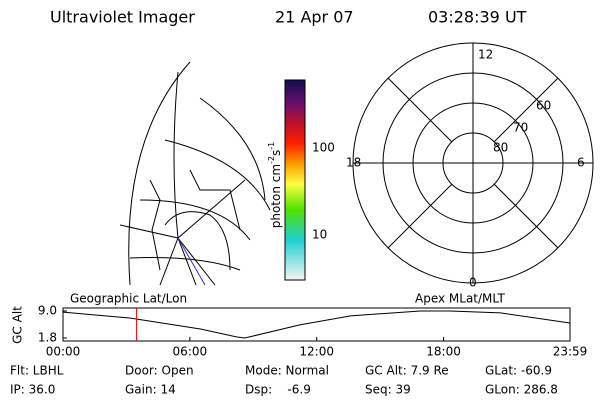 This screenshot has width=600, height=400. I want to click on lat-label: 70, so click(520, 128).